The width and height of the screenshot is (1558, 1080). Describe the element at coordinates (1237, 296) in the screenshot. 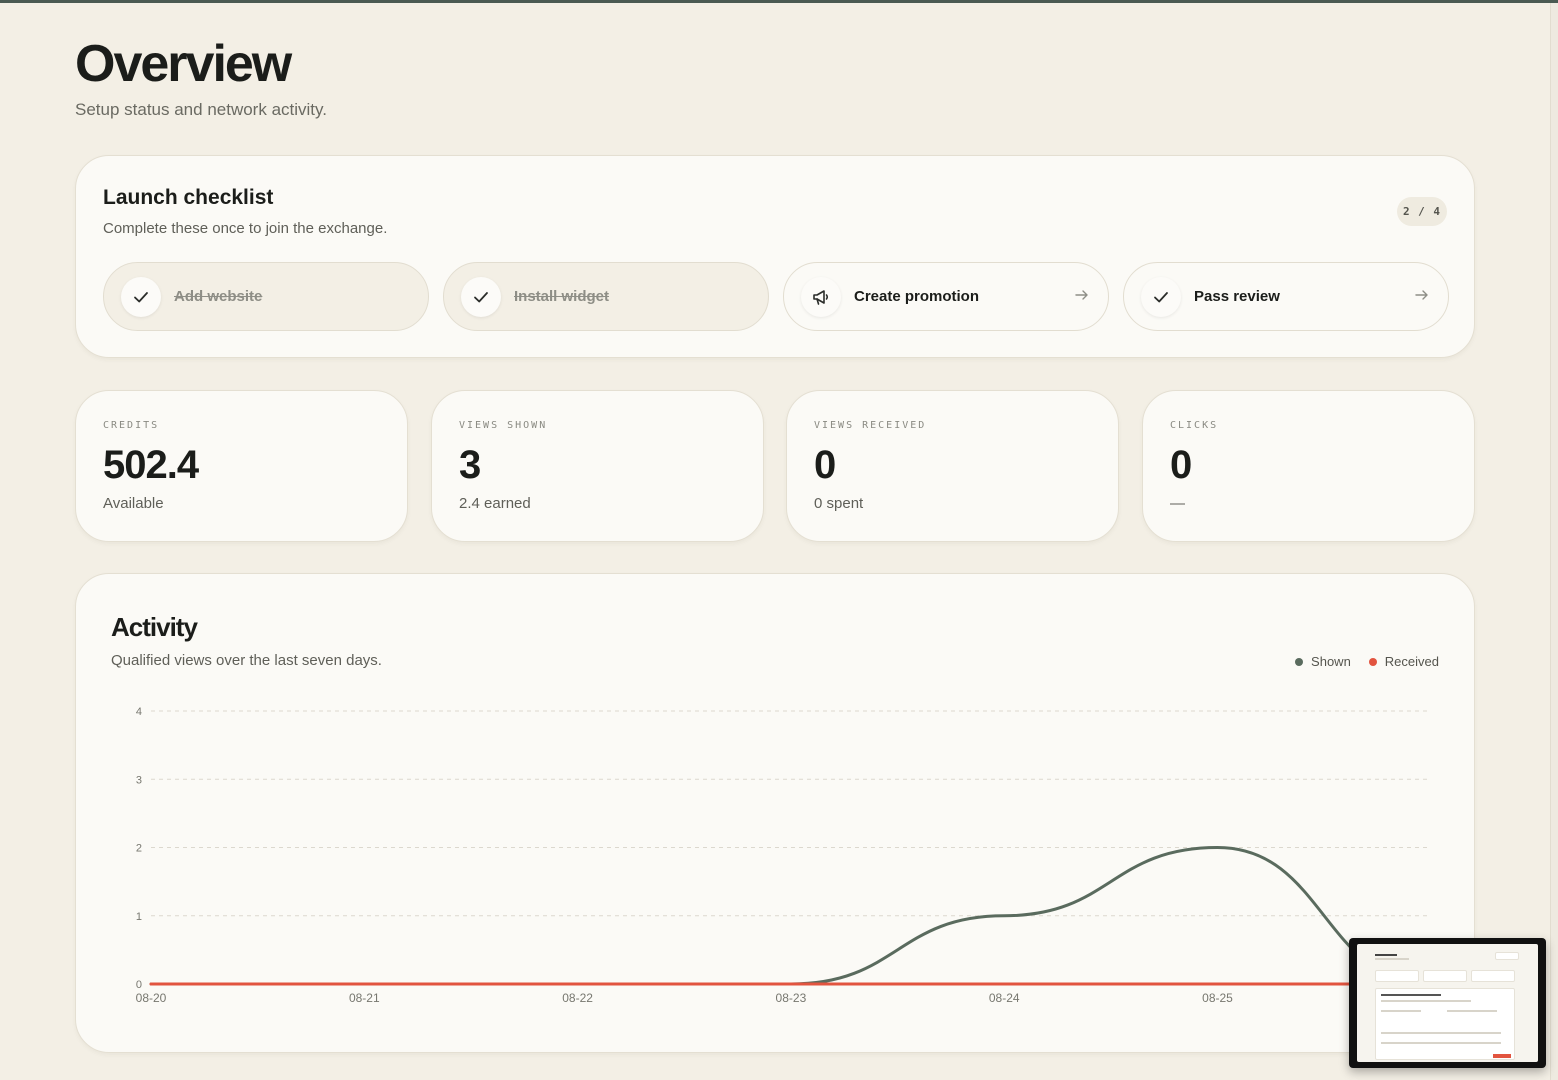

I see `step-label: Pass review` at that location.